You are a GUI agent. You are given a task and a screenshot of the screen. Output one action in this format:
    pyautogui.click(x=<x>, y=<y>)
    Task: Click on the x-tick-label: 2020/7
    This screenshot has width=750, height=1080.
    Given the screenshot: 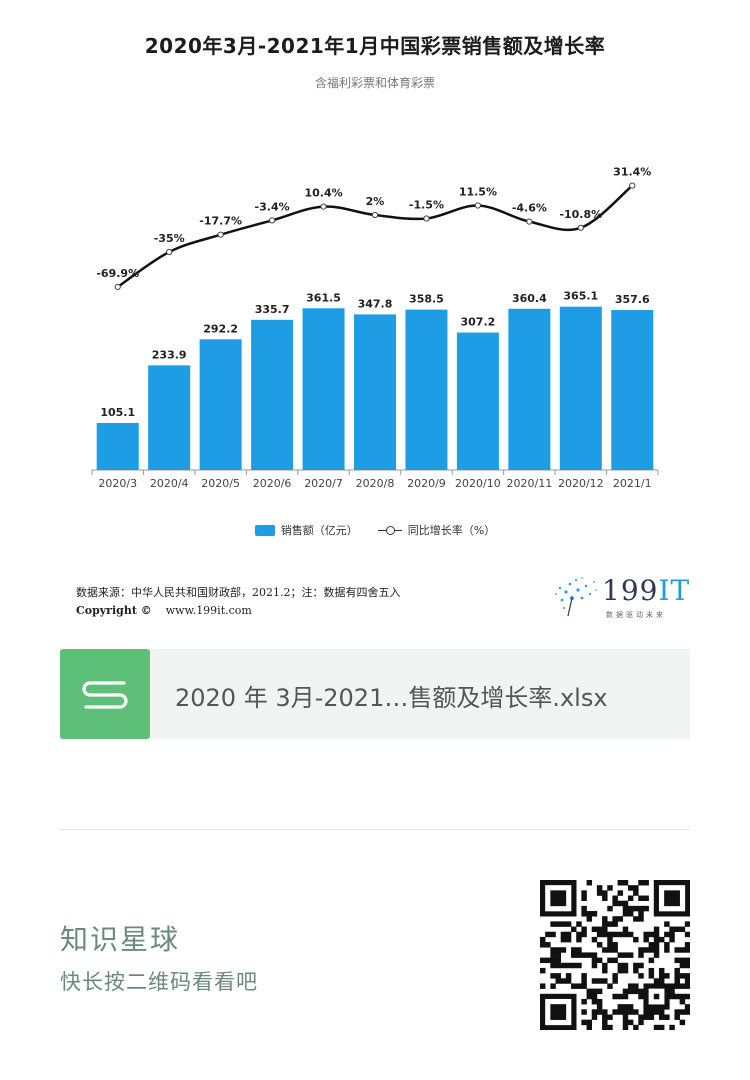 What is the action you would take?
    pyautogui.click(x=323, y=483)
    